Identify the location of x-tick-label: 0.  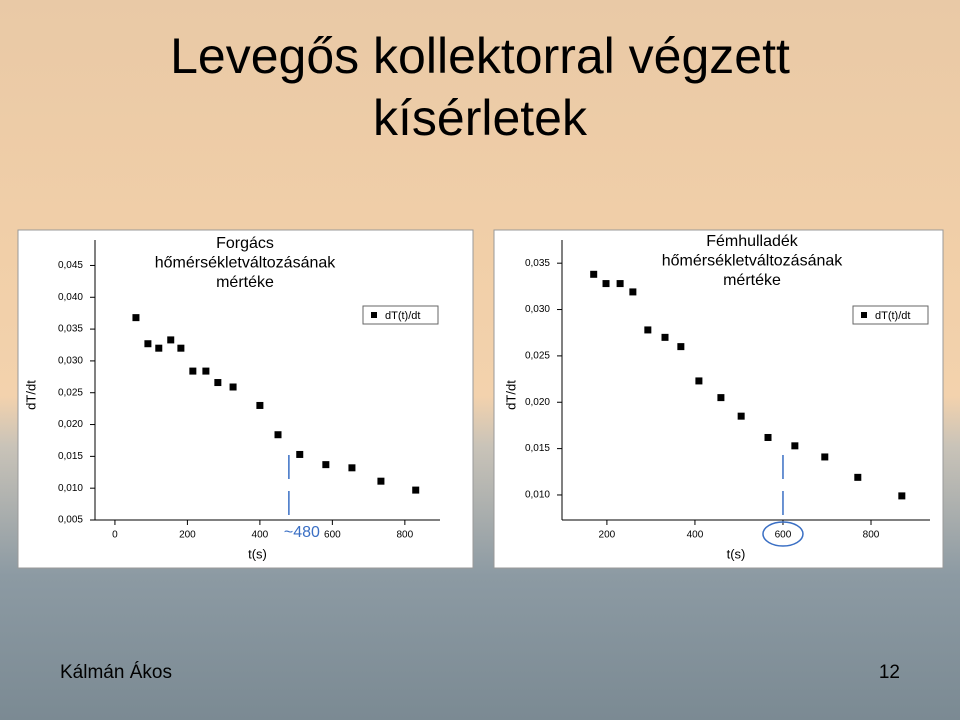
(115, 535).